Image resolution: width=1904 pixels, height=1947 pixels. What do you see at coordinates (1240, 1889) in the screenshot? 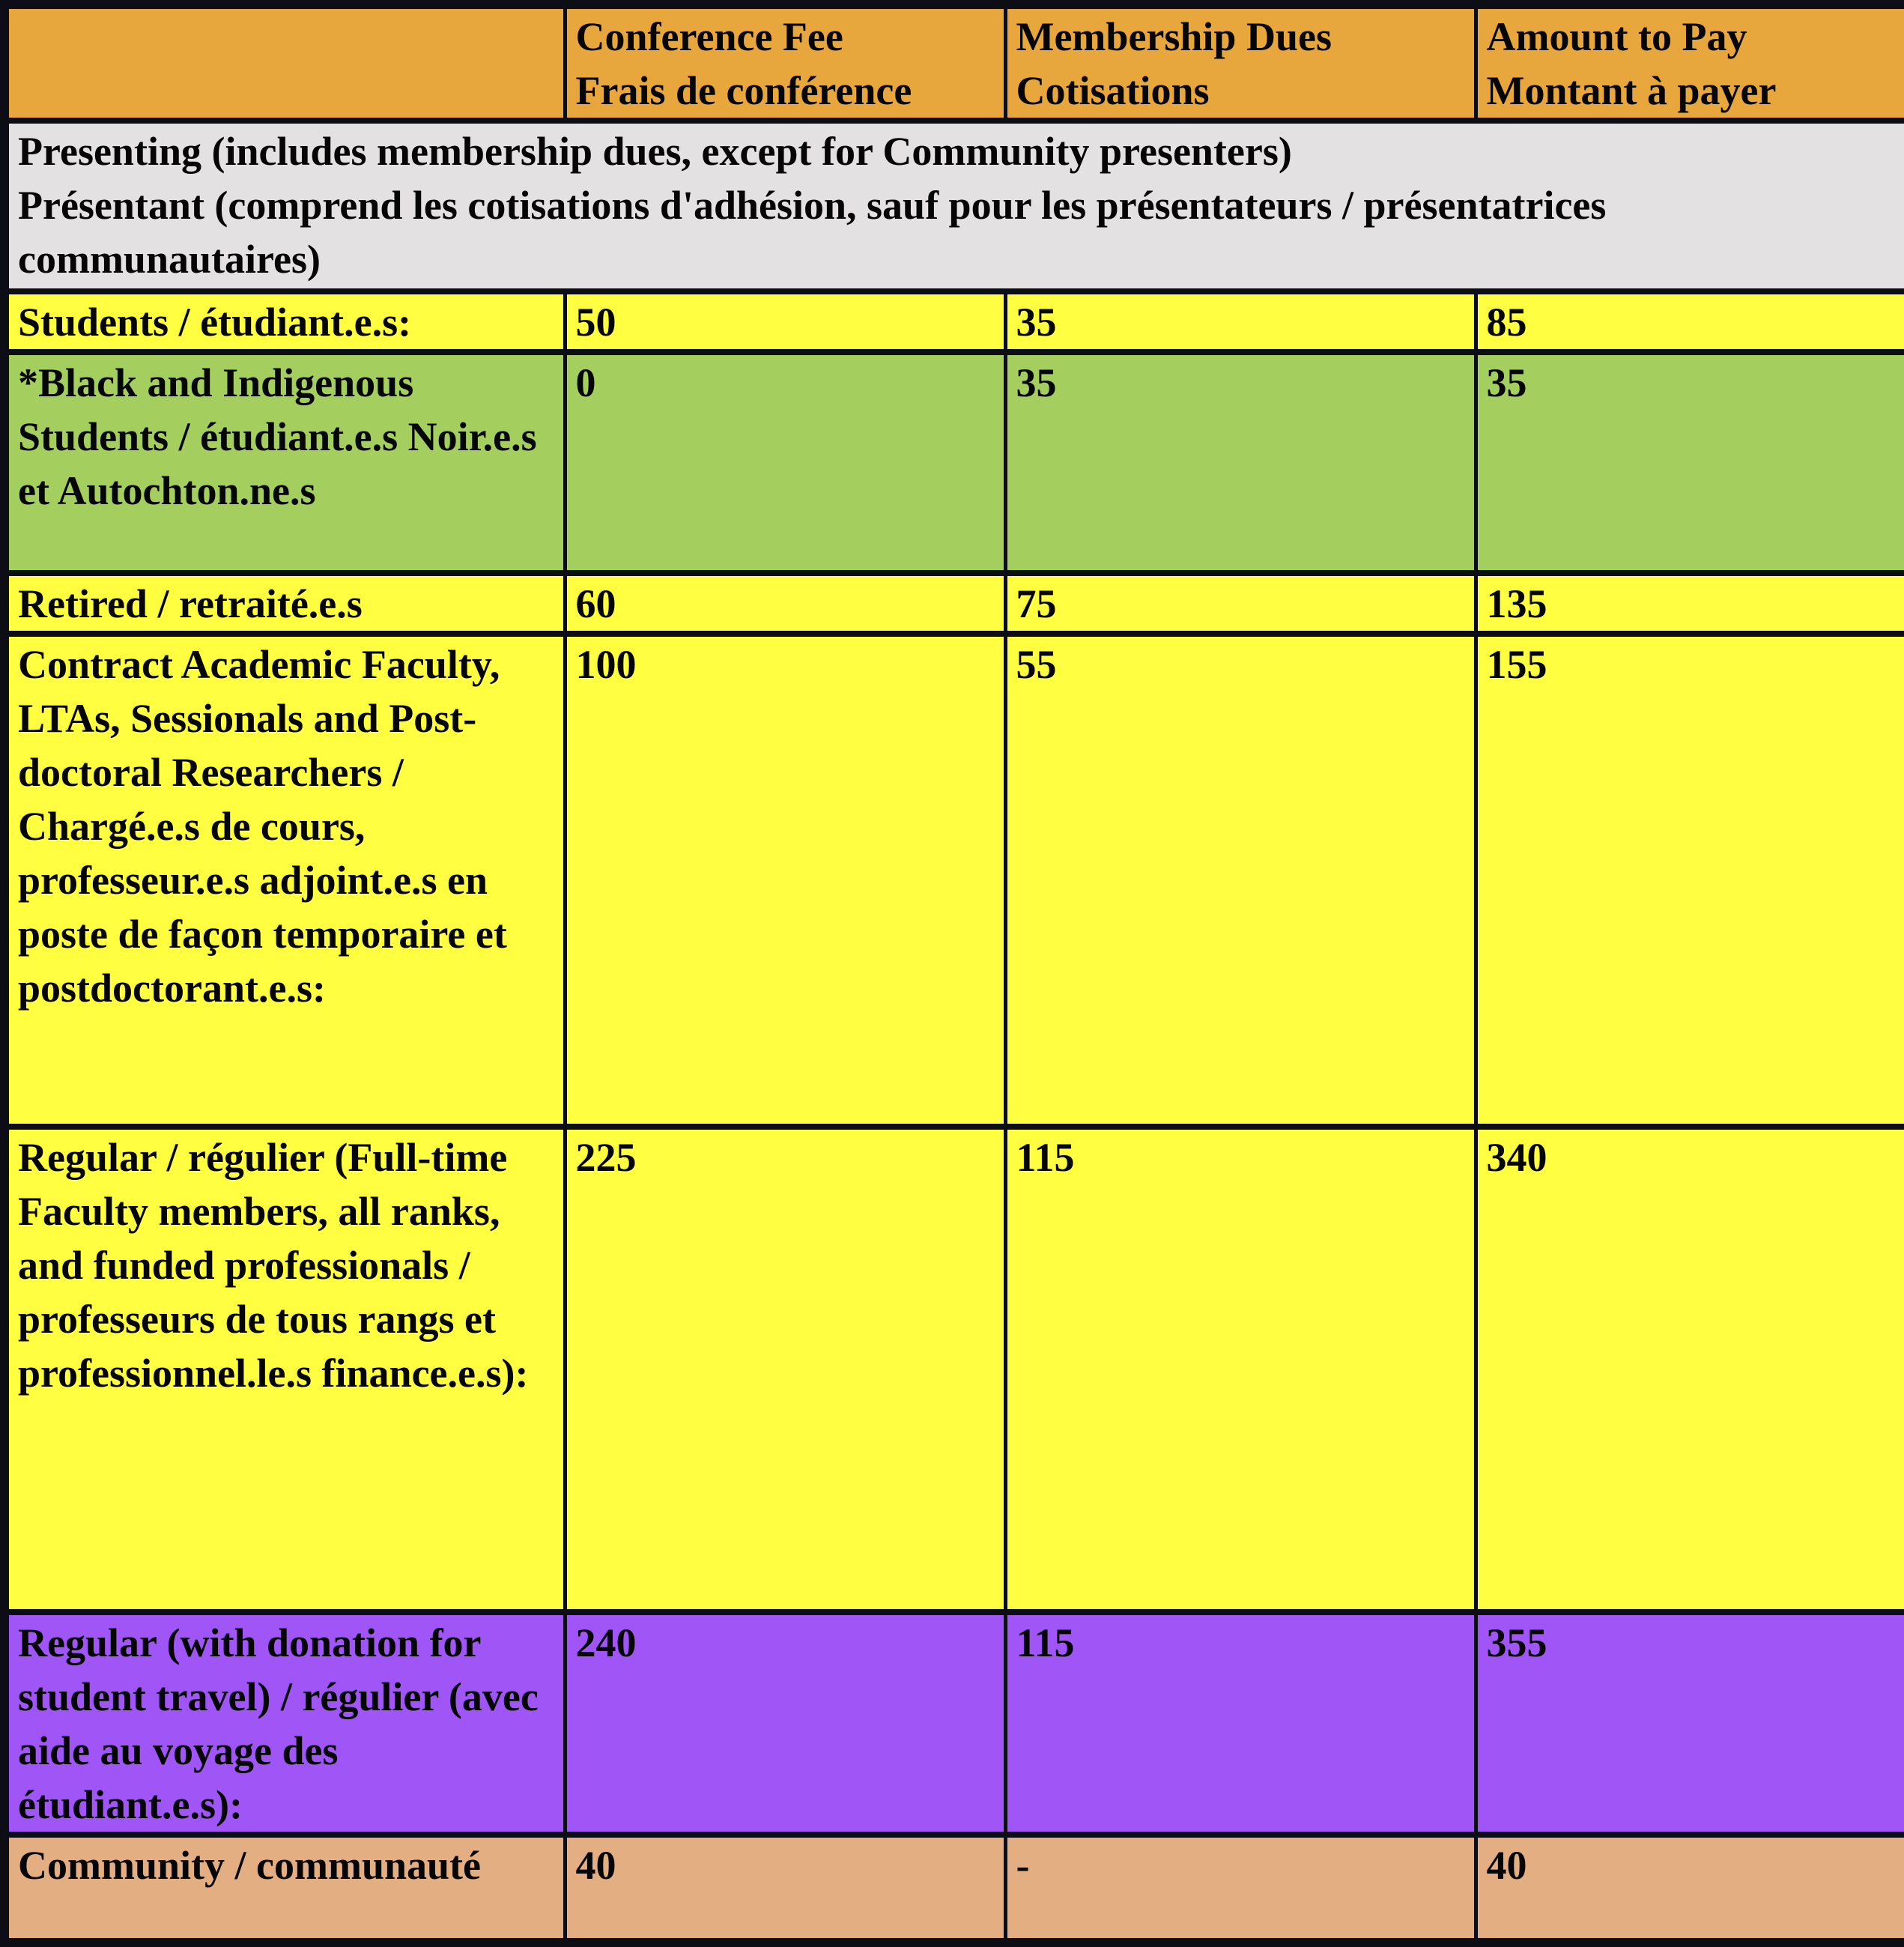
I see `community-membership-dues: -` at bounding box center [1240, 1889].